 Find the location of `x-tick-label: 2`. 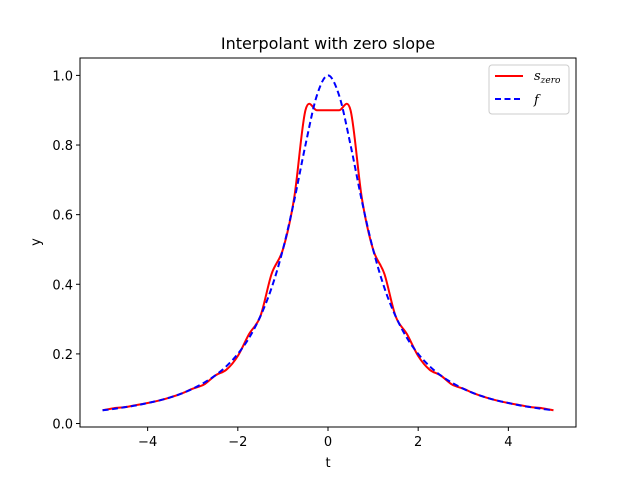

x-tick-label: 2 is located at coordinates (418, 442).